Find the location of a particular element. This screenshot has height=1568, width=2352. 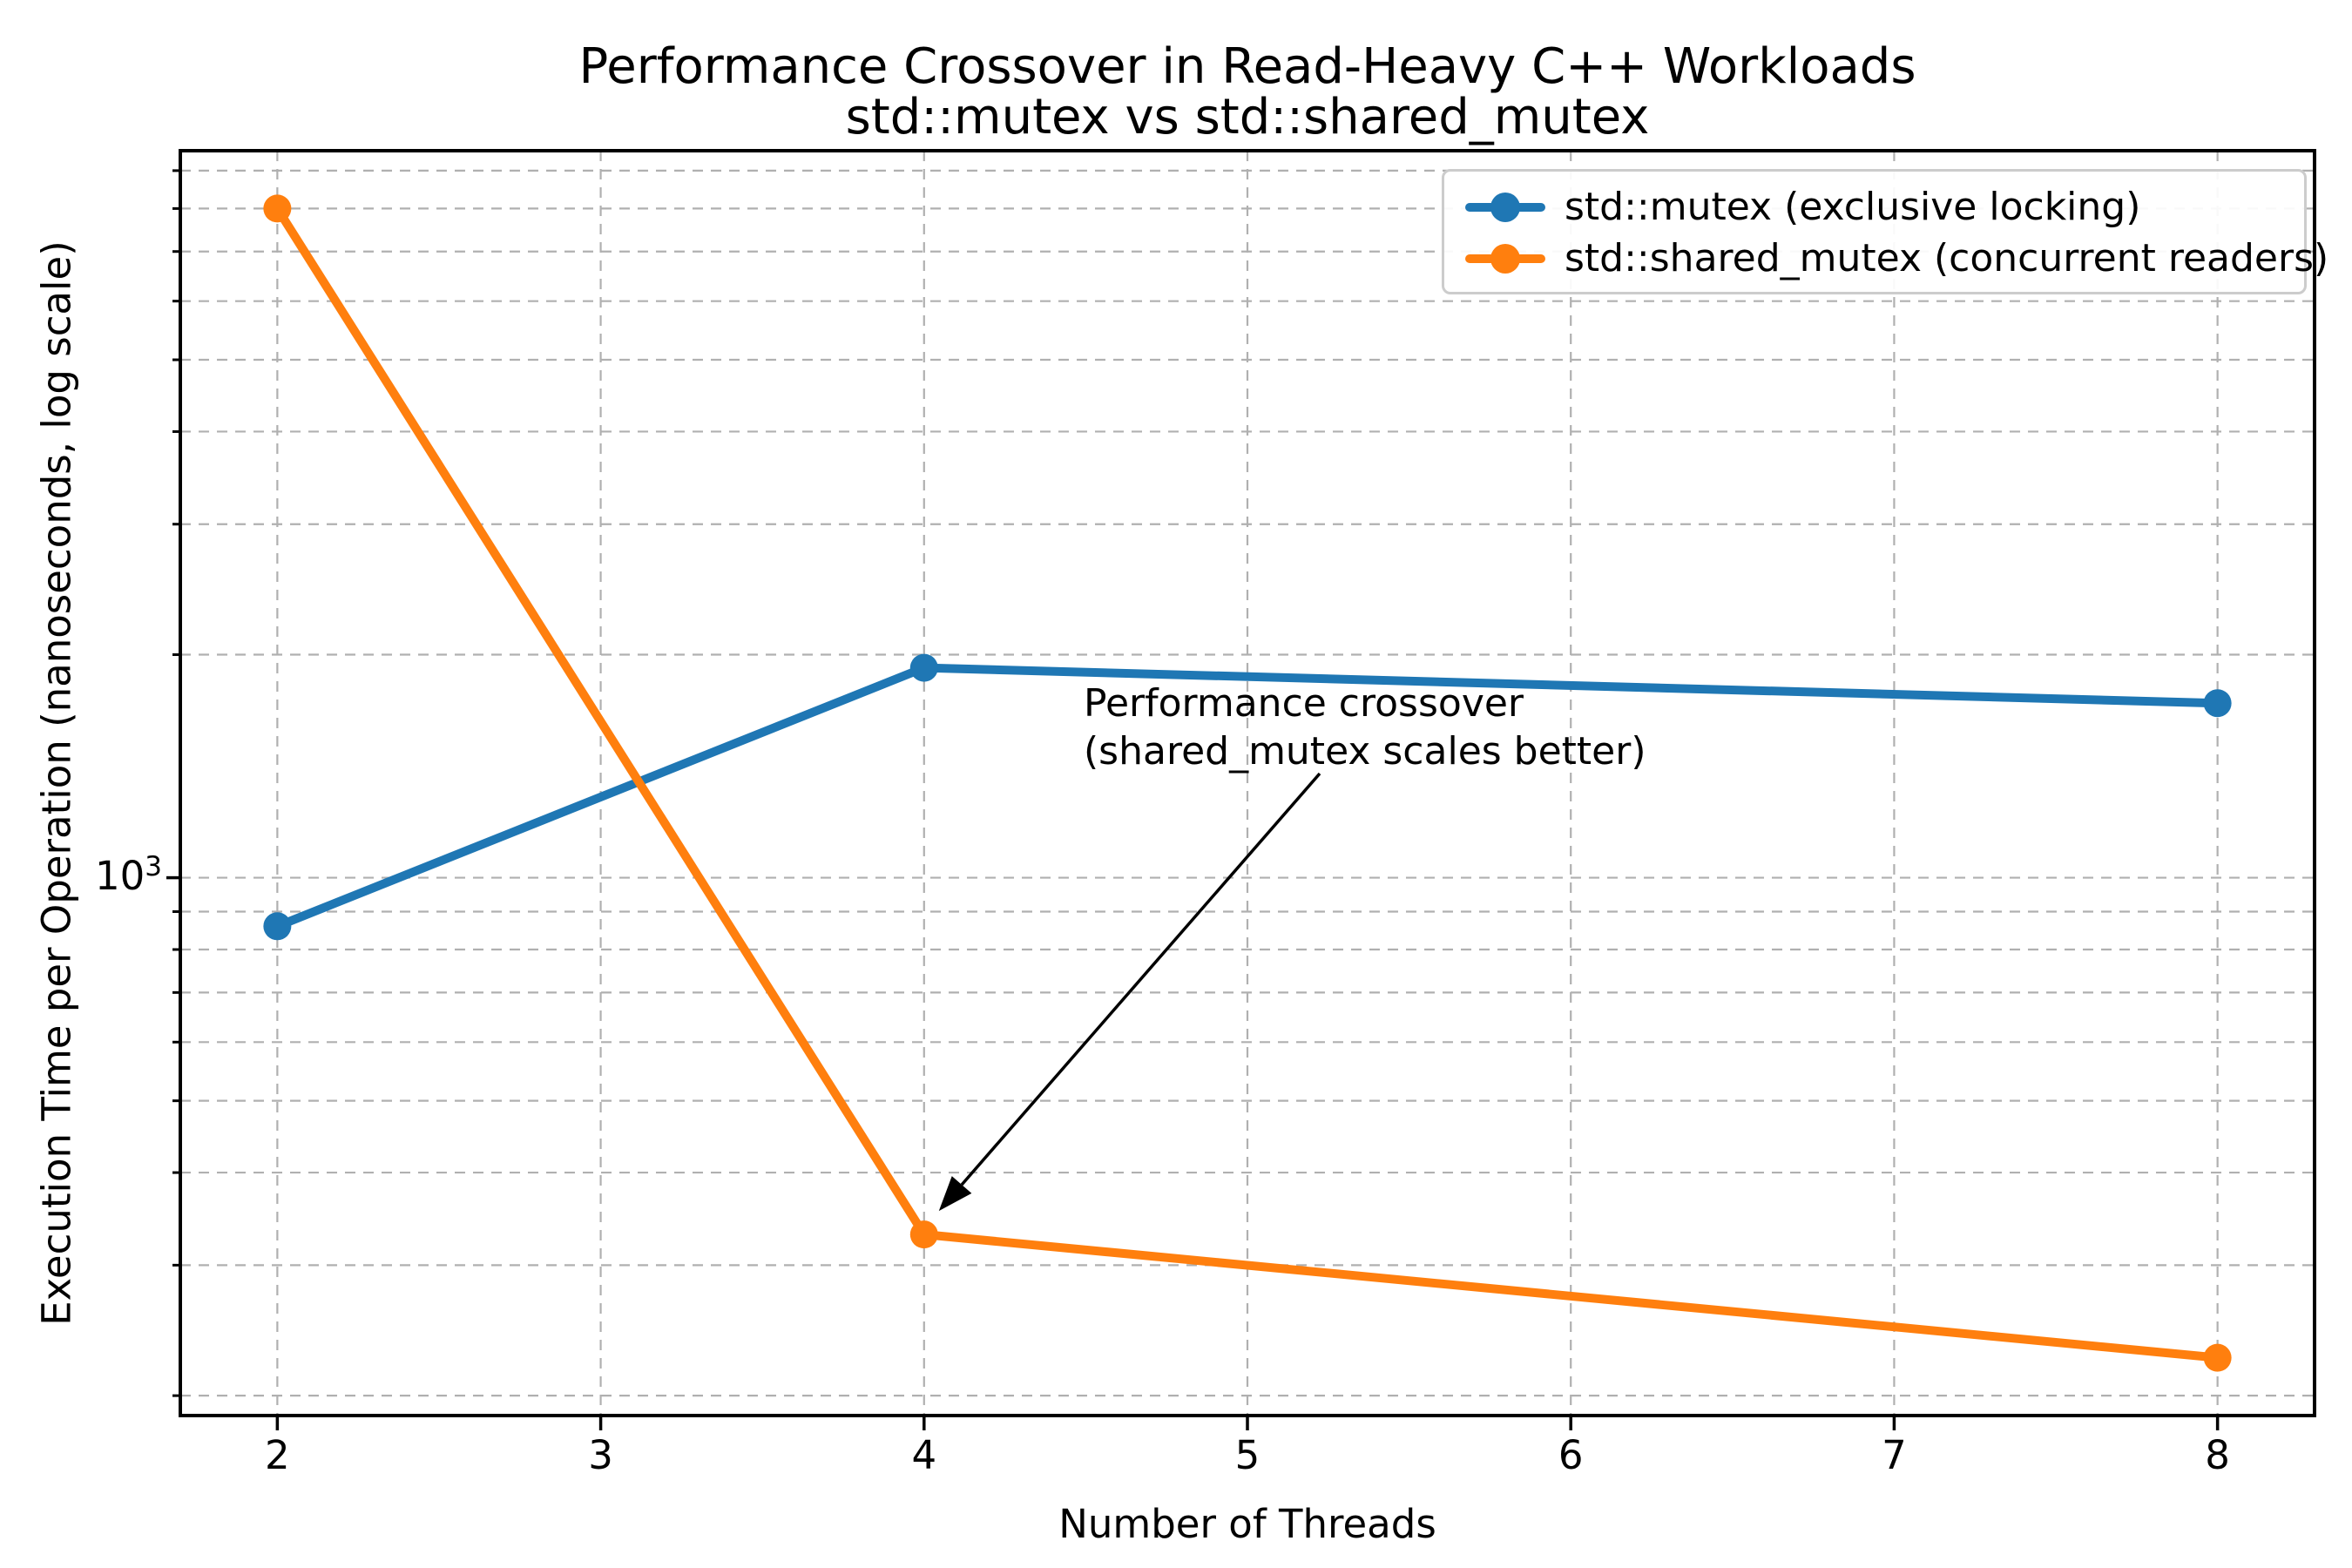

legend-label: std::shared_mutex (concurrent readers) is located at coordinates (1947, 258).